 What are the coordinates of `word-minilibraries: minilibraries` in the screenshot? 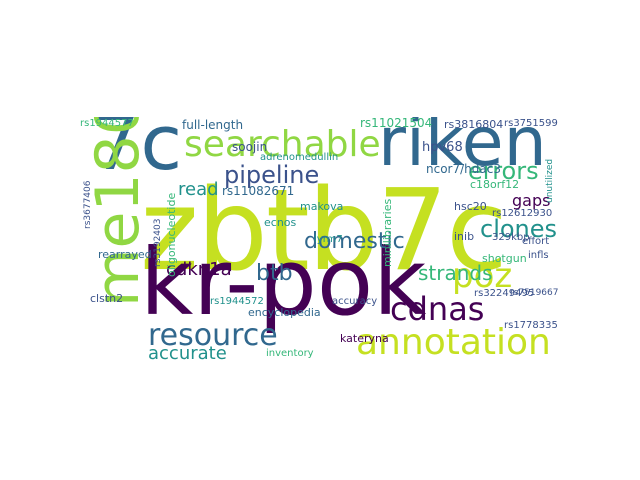 It's located at (387, 232).